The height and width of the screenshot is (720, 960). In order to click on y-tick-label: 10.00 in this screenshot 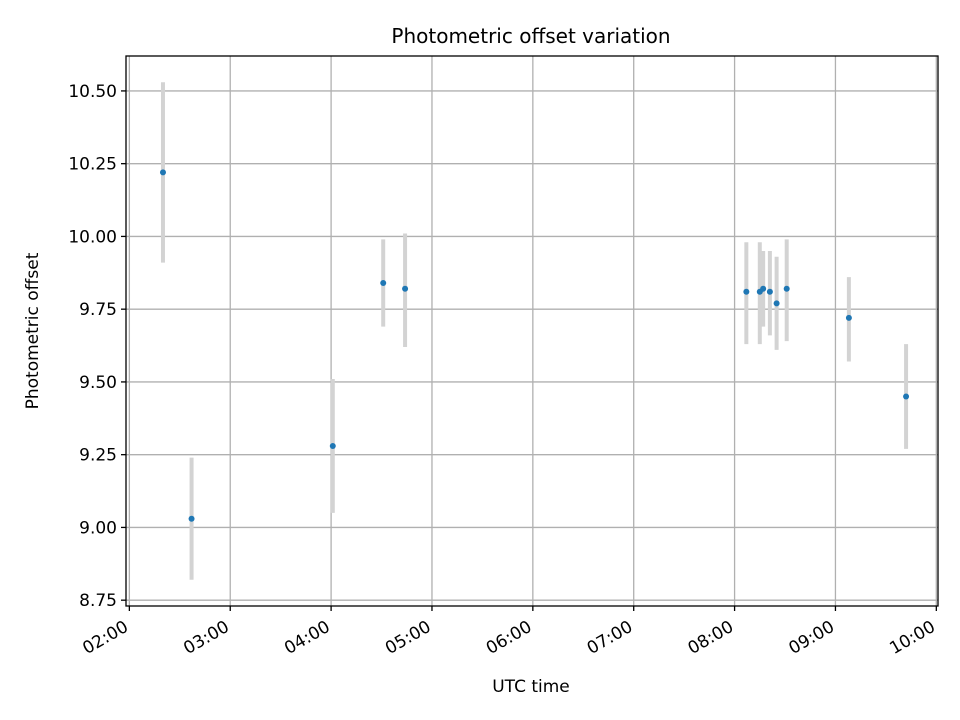, I will do `click(92, 237)`.